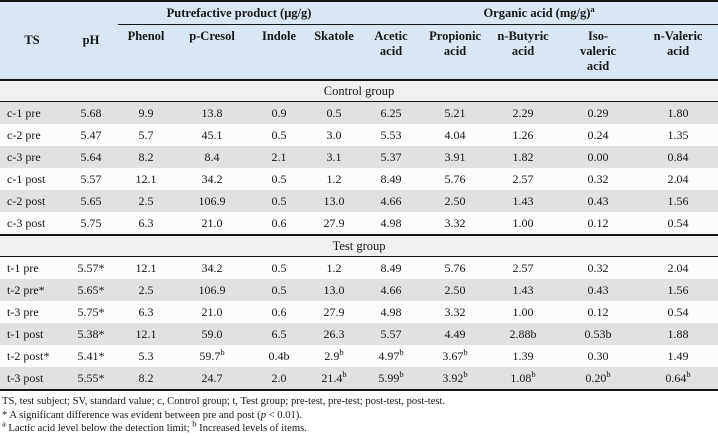  Describe the element at coordinates (523, 356) in the screenshot. I see `value-cell: 1.39` at that location.